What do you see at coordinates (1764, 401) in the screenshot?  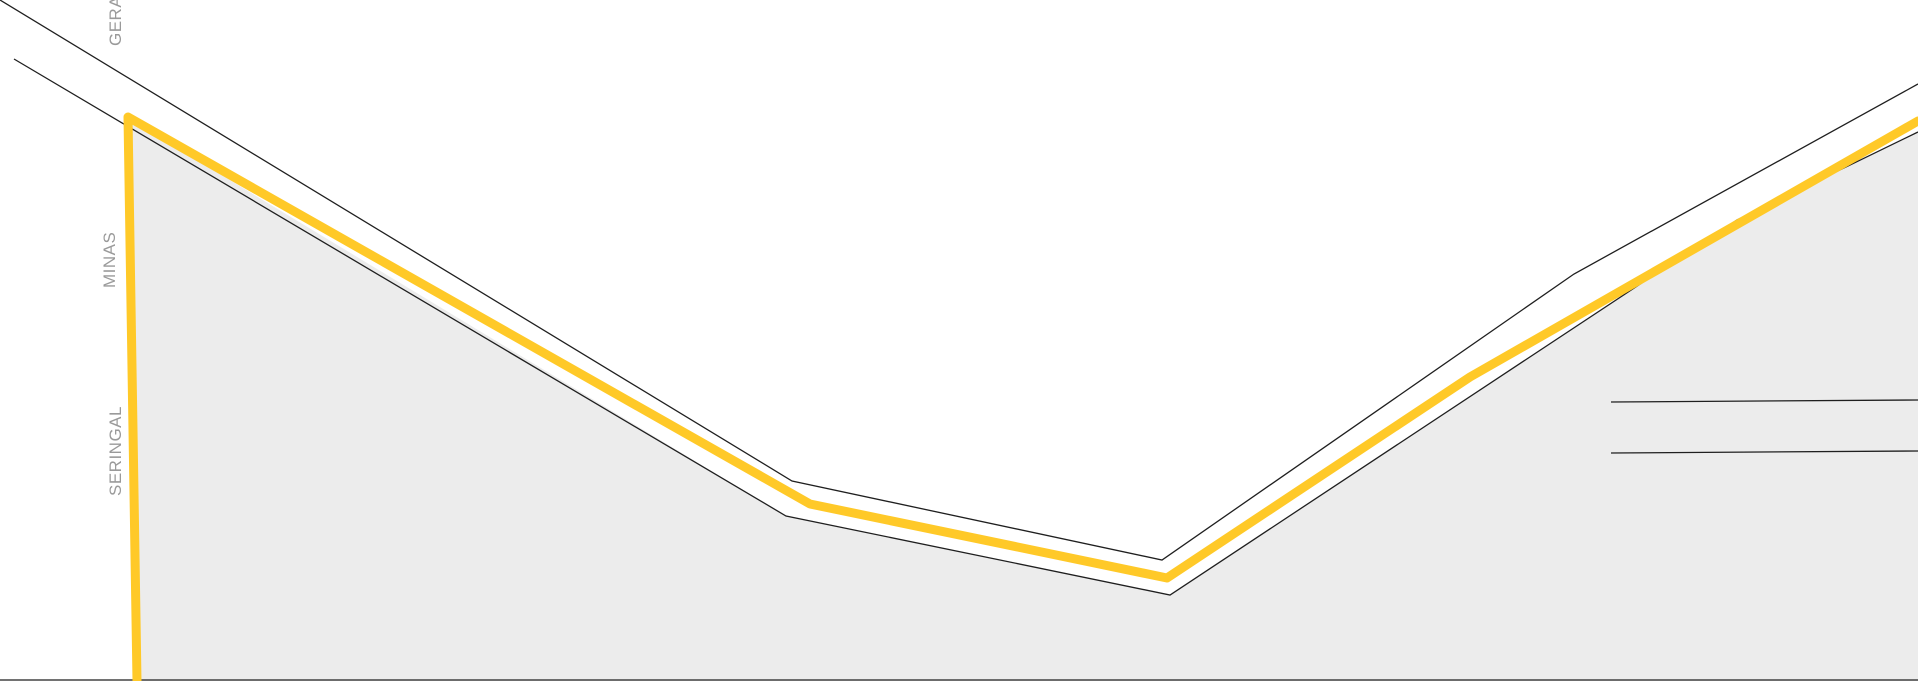 I see `side-street-upper` at bounding box center [1764, 401].